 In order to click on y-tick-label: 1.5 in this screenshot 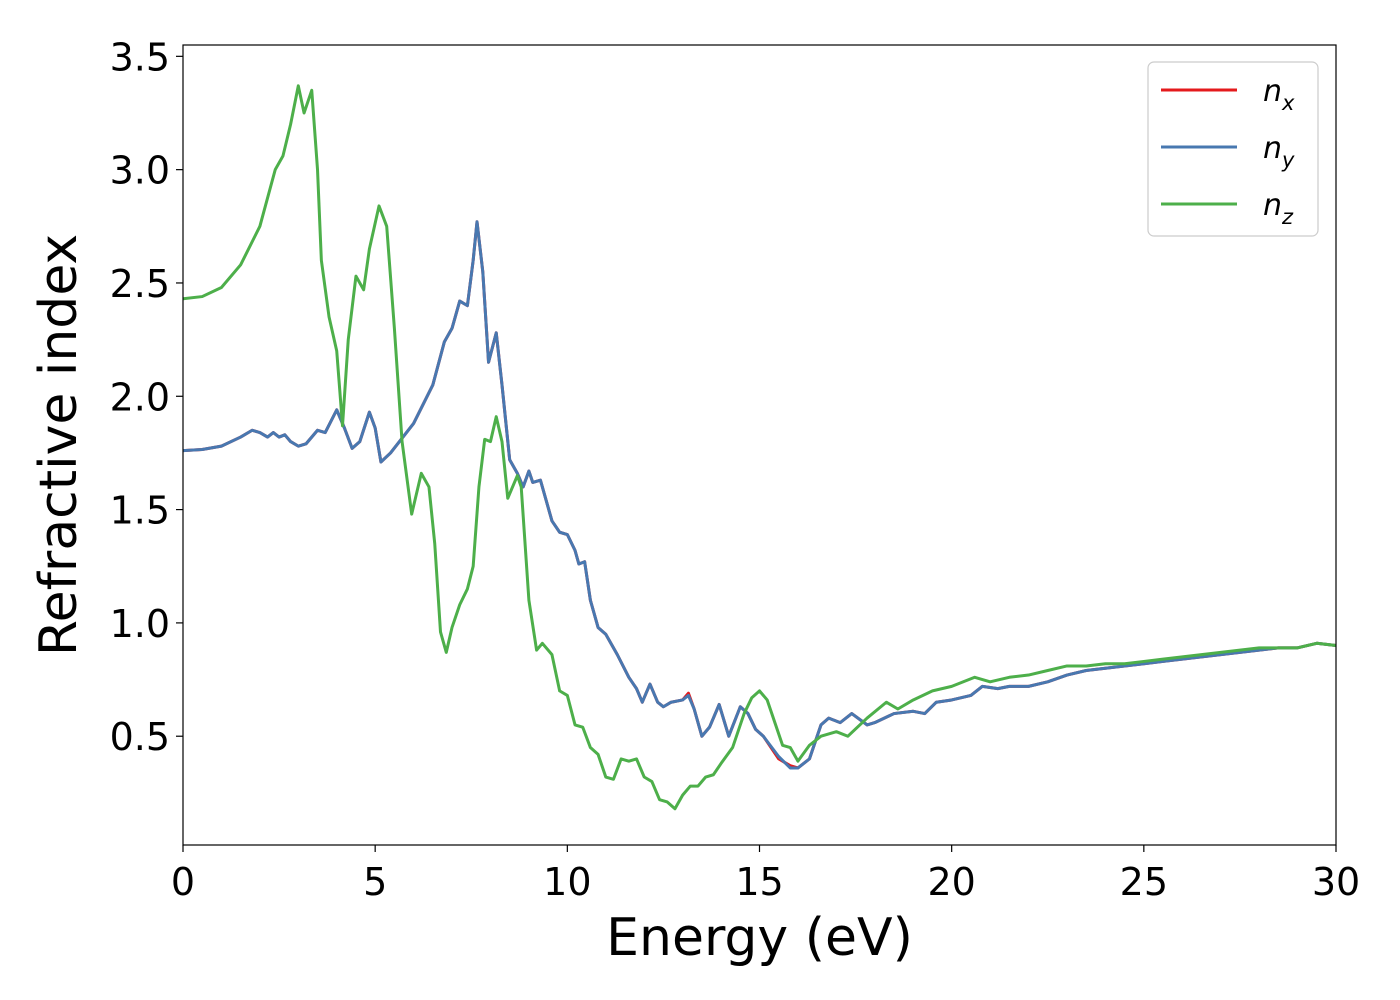, I will do `click(140, 511)`.